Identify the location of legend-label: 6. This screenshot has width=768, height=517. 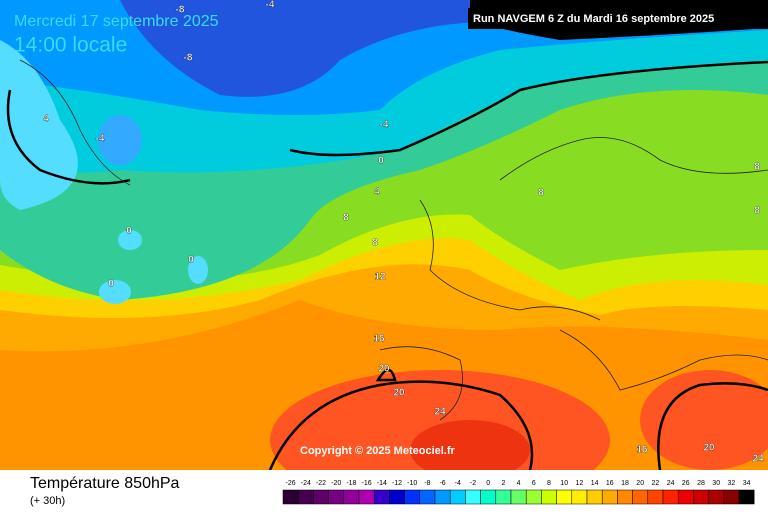
(534, 483).